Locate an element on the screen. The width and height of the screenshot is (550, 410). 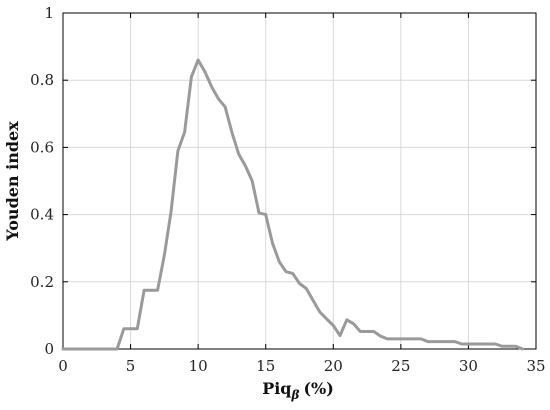
x-tick-label: 35 is located at coordinates (535, 366).